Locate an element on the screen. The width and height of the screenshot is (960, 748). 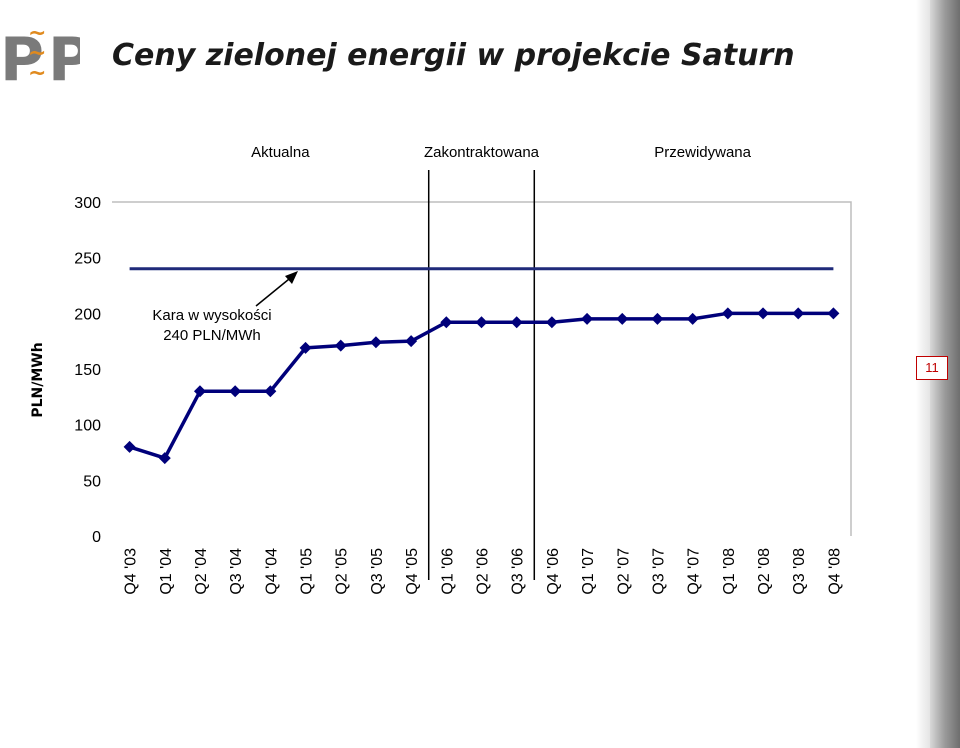
x-tick-label: Q4 '04 is located at coordinates (271, 571).